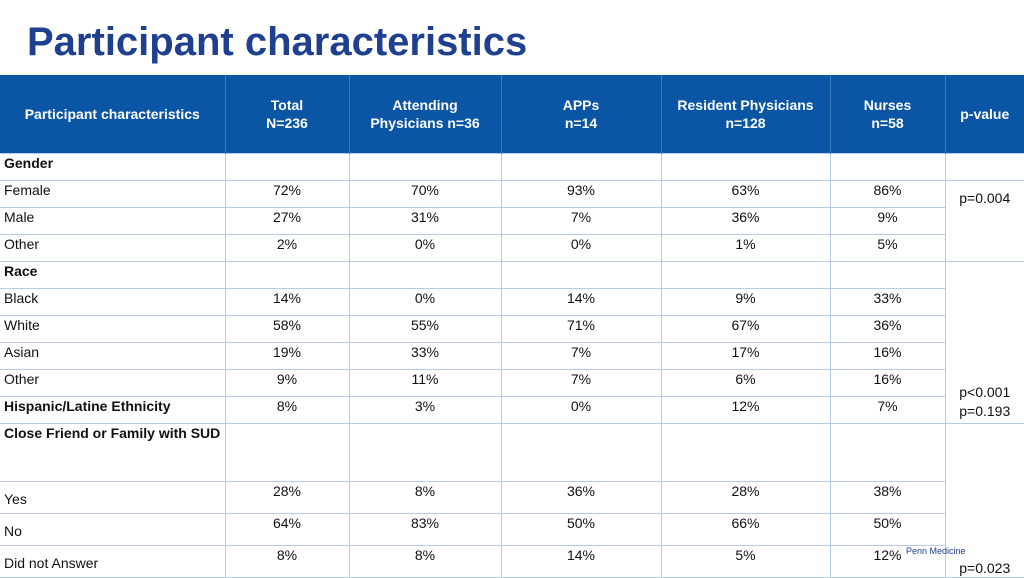  What do you see at coordinates (287, 301) in the screenshot?
I see `cell-total: 14%` at bounding box center [287, 301].